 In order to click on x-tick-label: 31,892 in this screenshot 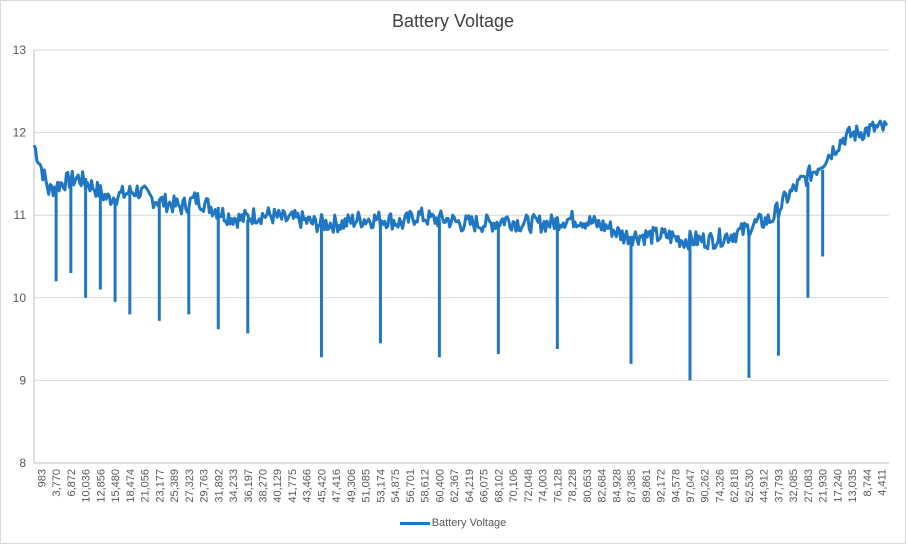, I will do `click(219, 486)`.